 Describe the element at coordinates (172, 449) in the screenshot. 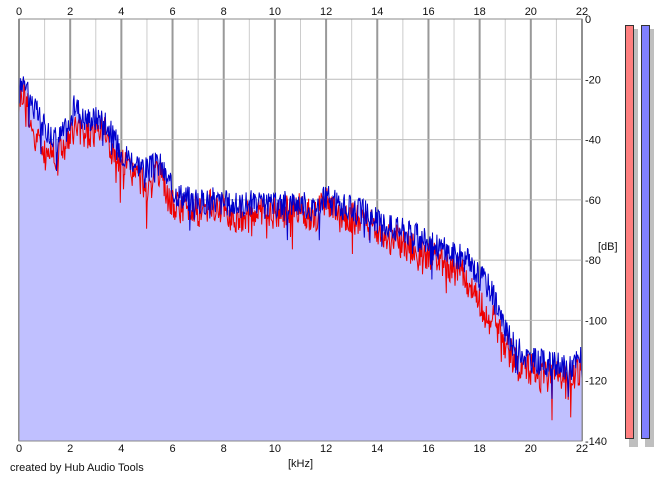

I see `x-tick-label-bottom: 6` at that location.